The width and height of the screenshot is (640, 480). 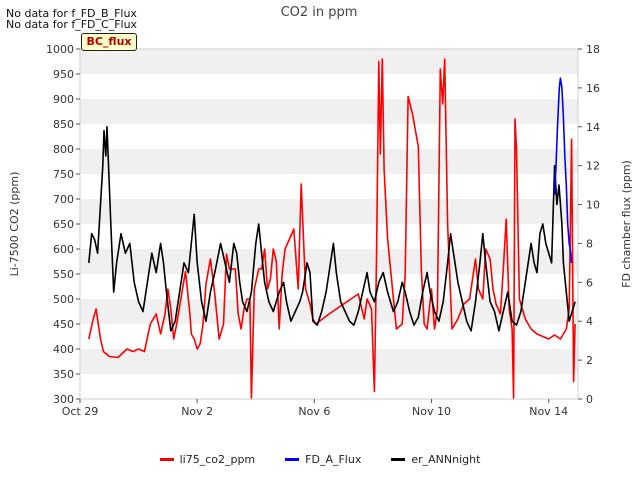 I want to click on y-tick-label: 400, so click(x=63, y=349).